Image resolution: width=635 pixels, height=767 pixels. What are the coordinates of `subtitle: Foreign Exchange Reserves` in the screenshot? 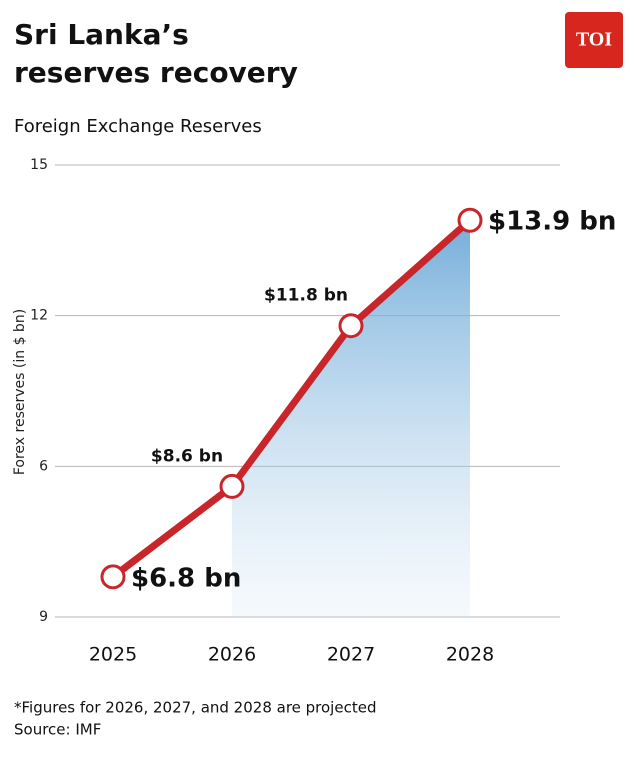 It's located at (138, 126).